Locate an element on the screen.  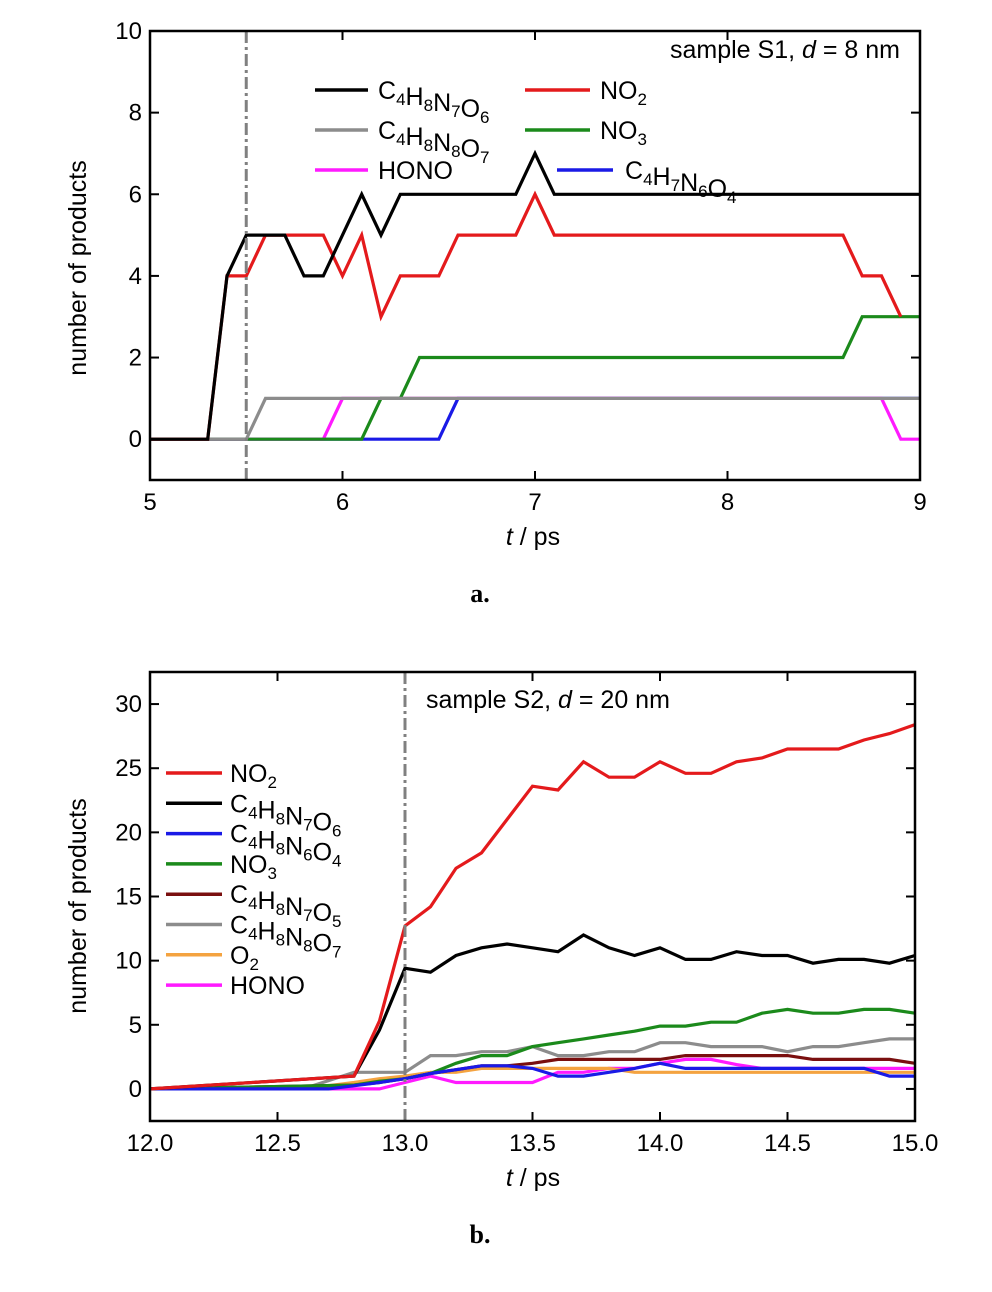
panel-a-ytick-label: 4 is located at coordinates (135, 276).